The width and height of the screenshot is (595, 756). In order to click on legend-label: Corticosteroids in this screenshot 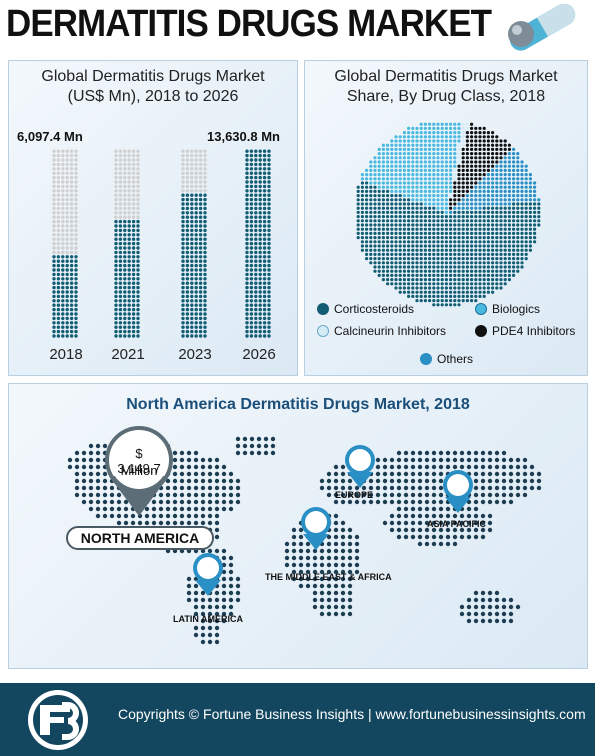, I will do `click(374, 309)`.